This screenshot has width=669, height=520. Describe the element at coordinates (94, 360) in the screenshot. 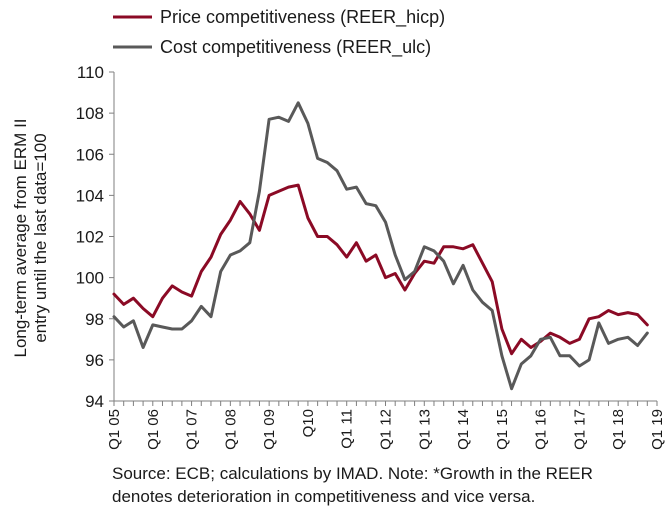

I see `y-tick-label: 96` at that location.